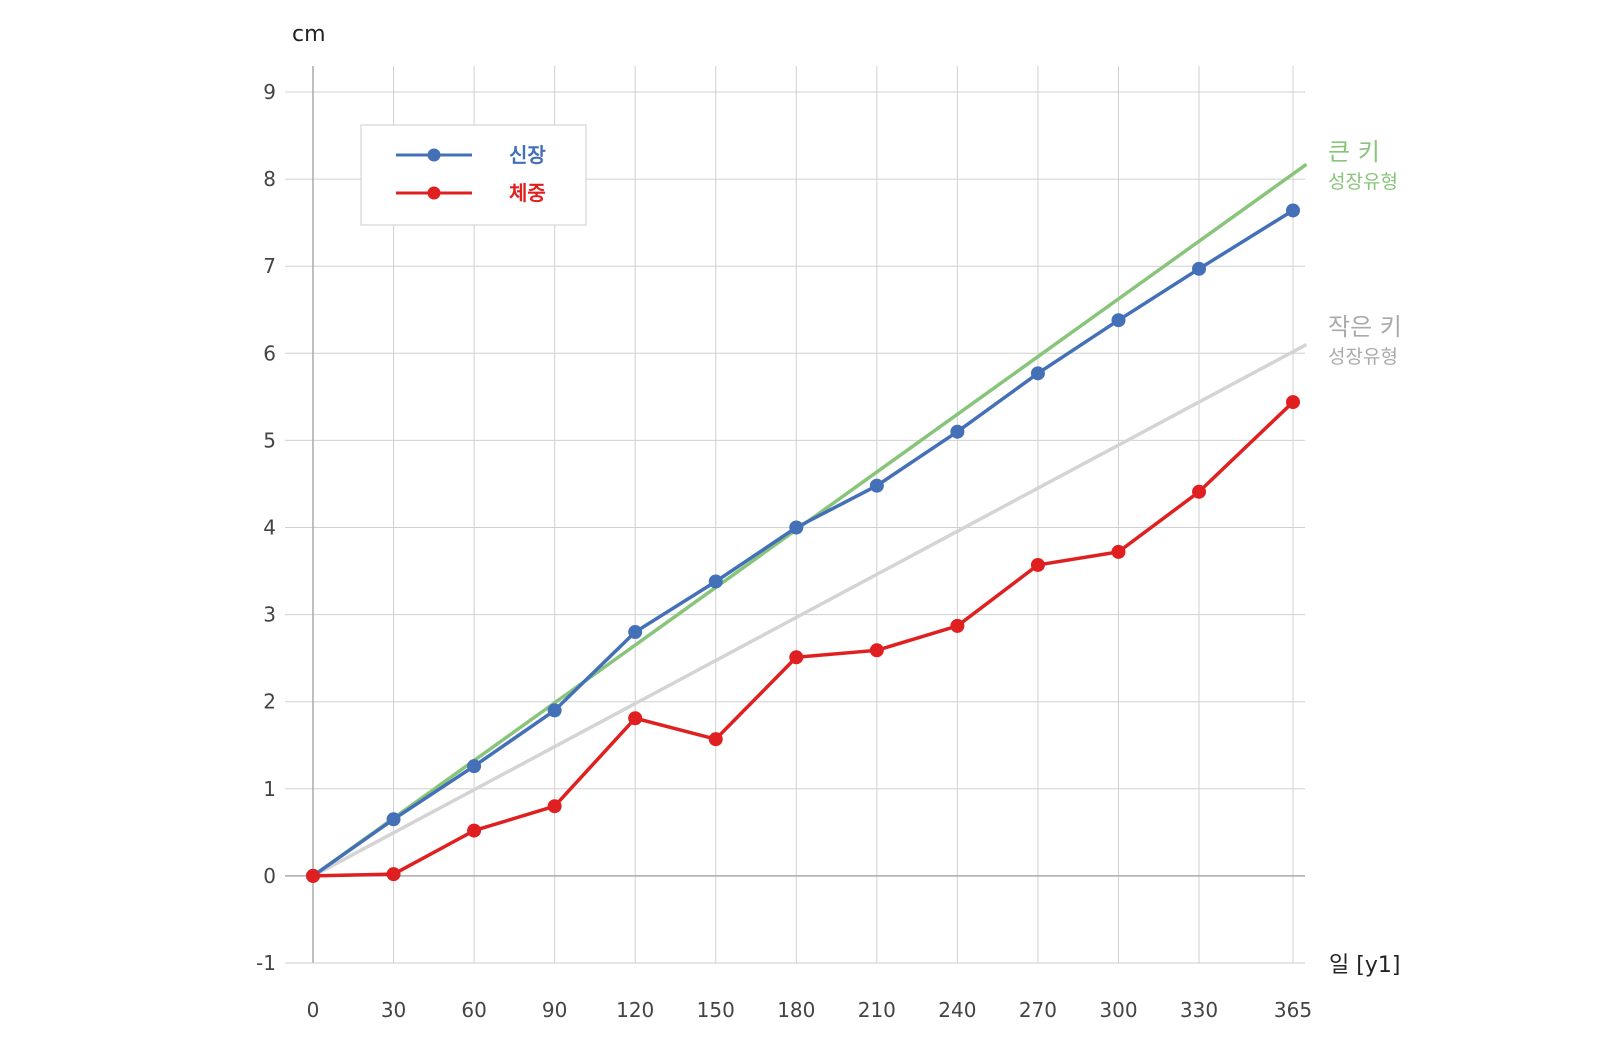  What do you see at coordinates (269, 615) in the screenshot?
I see `y-tick-label: 3` at bounding box center [269, 615].